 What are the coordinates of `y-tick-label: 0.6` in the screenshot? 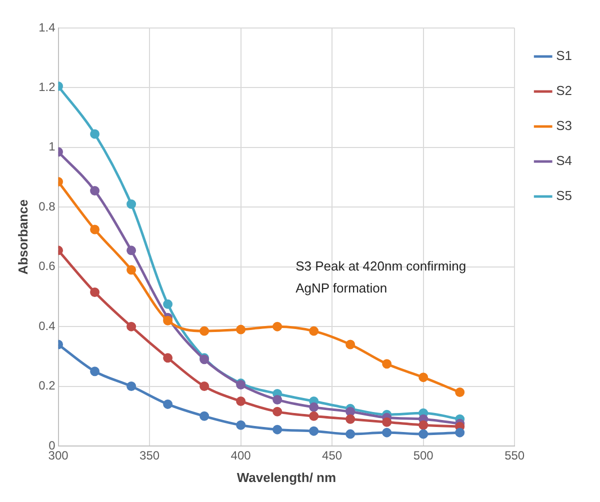 It's located at (47, 266).